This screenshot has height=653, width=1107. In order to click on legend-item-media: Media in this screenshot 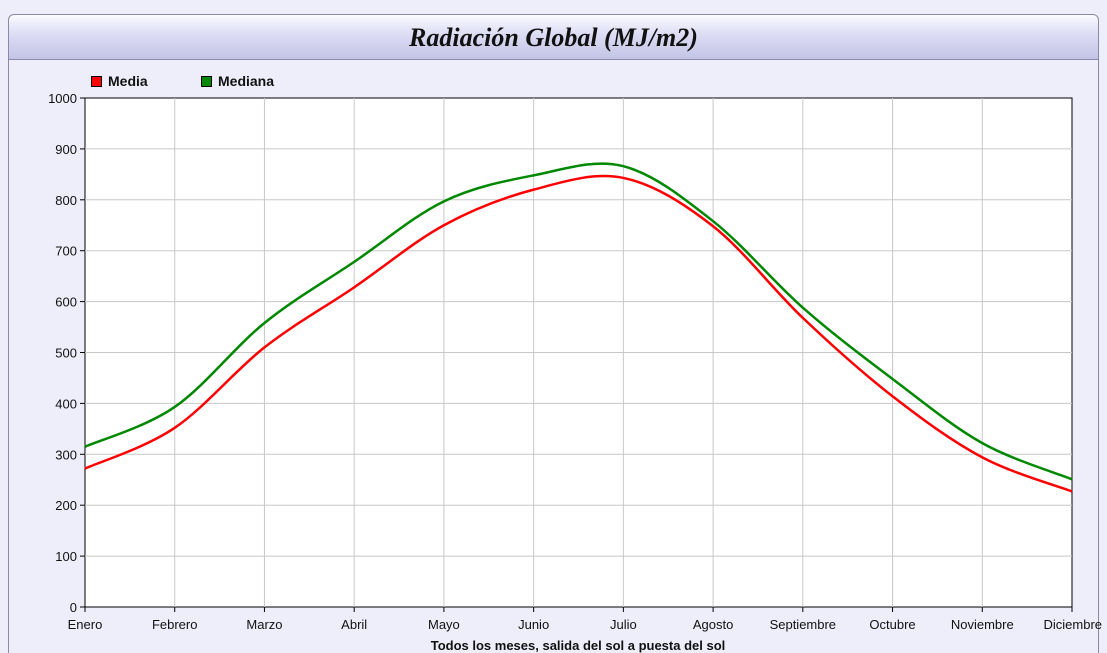, I will do `click(119, 81)`.